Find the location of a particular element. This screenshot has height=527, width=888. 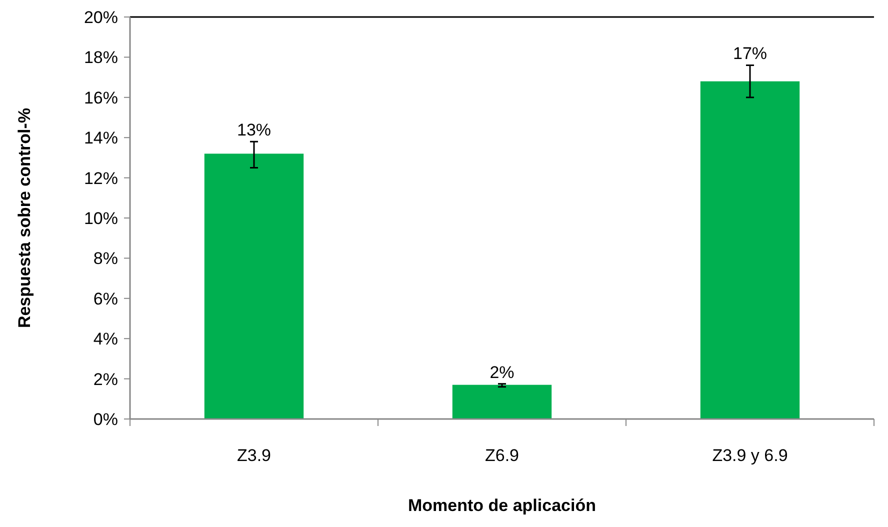

y-tick-label: 8% is located at coordinates (105, 258).